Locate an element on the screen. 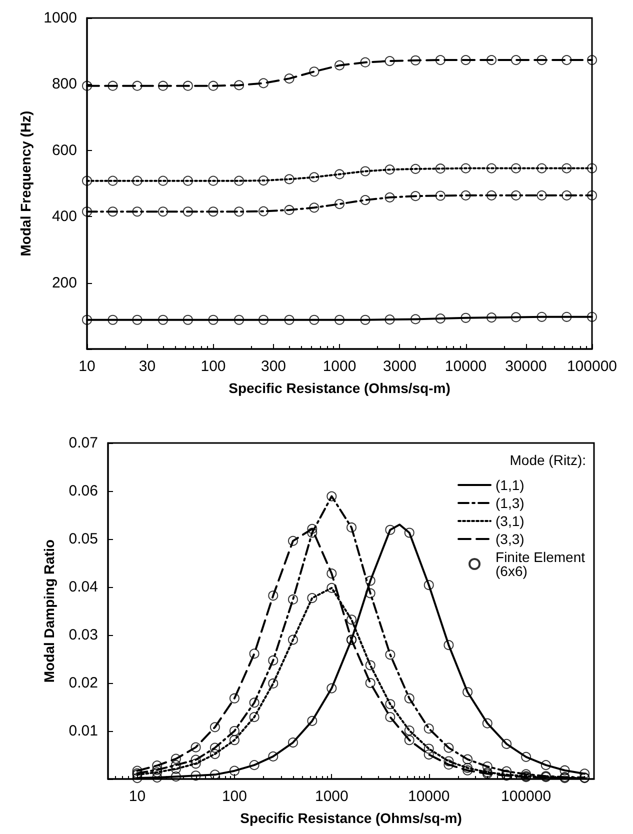 This screenshot has height=834, width=633. legend-title: Mode (Ritz): is located at coordinates (548, 460).